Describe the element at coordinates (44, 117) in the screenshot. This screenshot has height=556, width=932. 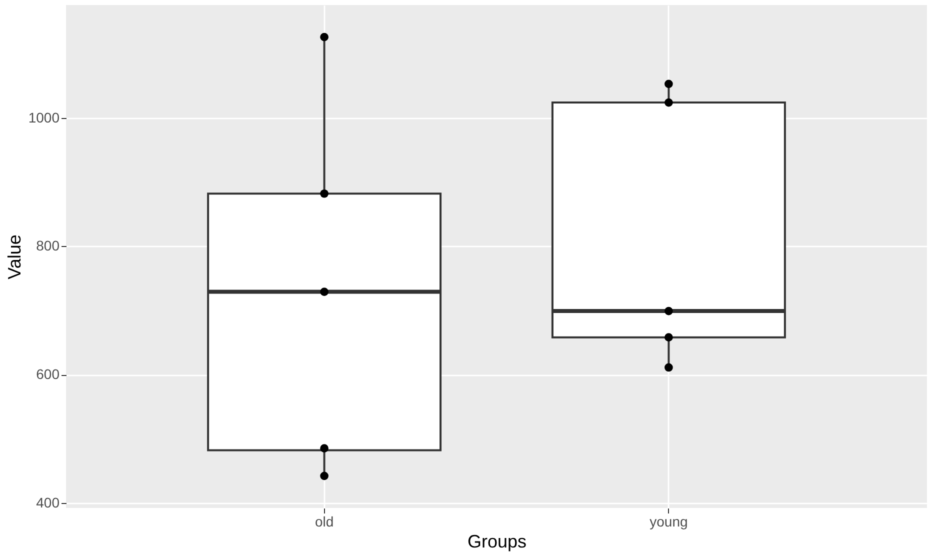
I see `y-tick-label: 1000` at that location.